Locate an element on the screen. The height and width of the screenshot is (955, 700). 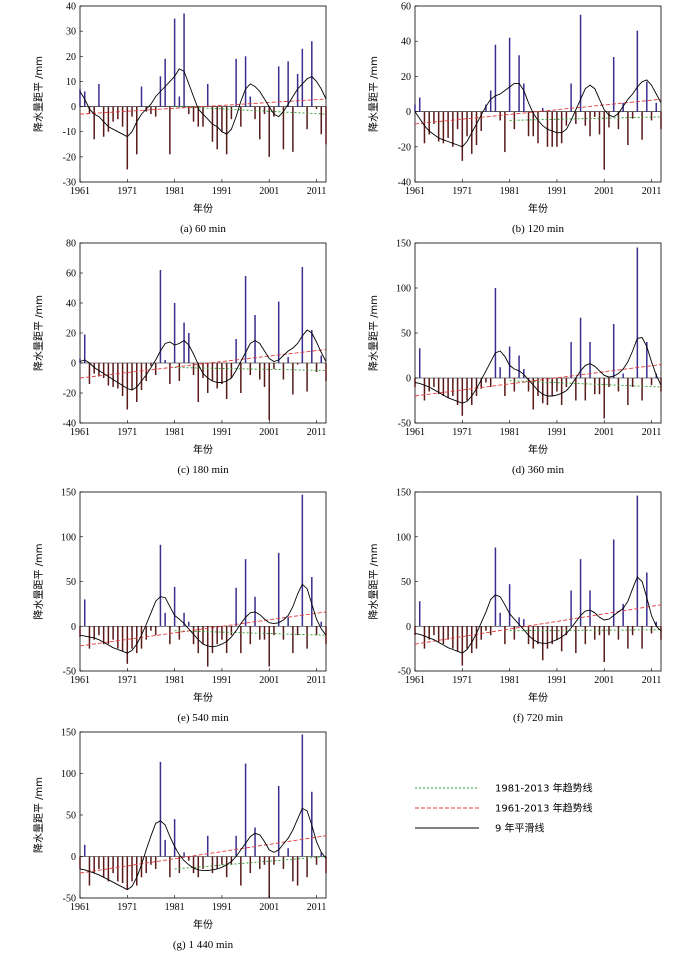
y-tick-label: 20 is located at coordinates (71, 57).